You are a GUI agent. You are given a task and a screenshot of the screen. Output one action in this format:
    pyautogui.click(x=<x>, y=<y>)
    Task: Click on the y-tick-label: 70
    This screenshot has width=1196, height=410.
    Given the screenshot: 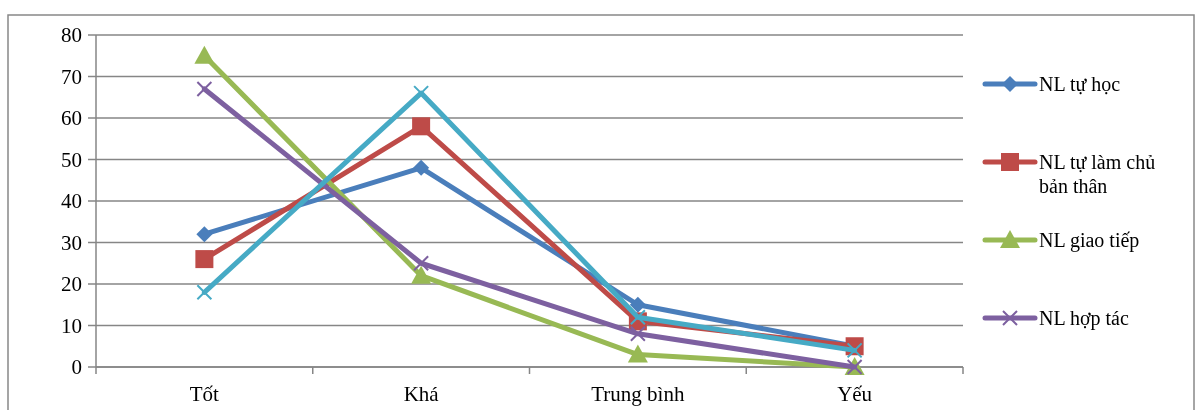 What is the action you would take?
    pyautogui.click(x=71, y=76)
    